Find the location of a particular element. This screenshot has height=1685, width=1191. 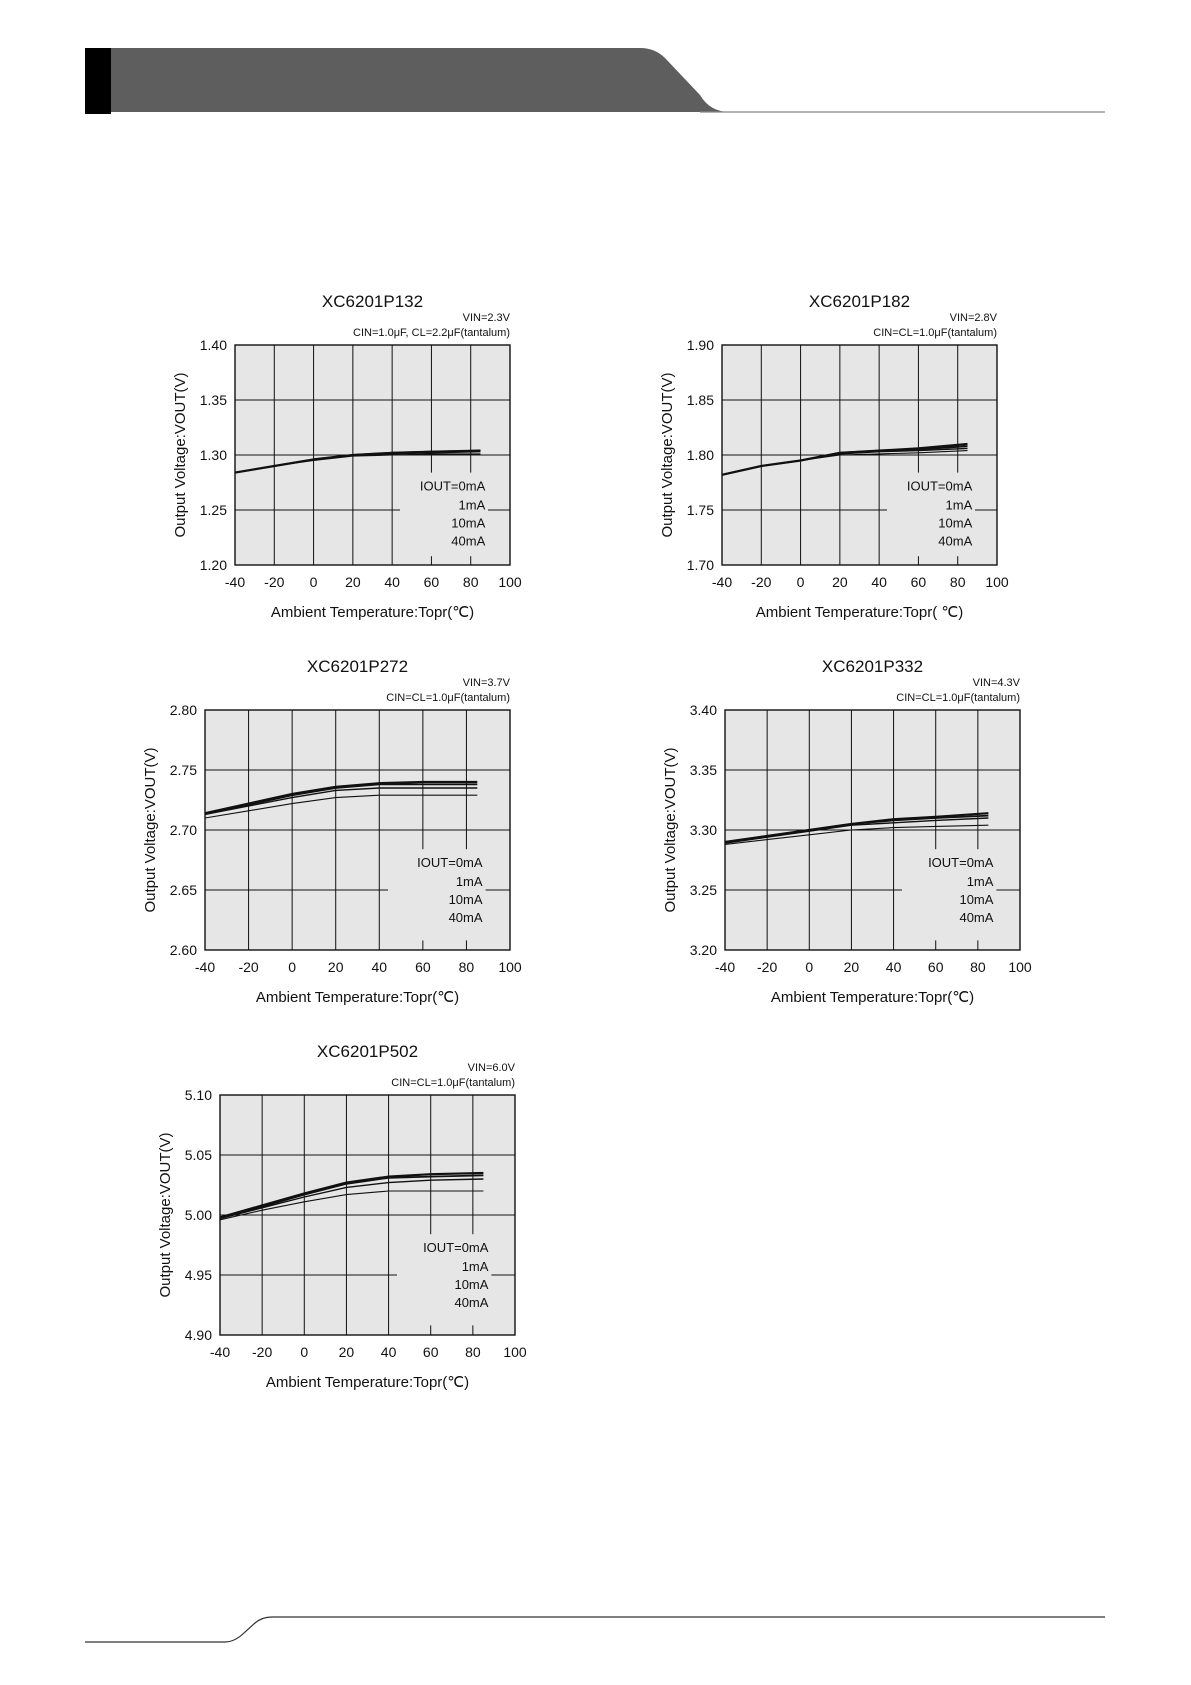

y-tick-label: 4.95 is located at coordinates (198, 1275).